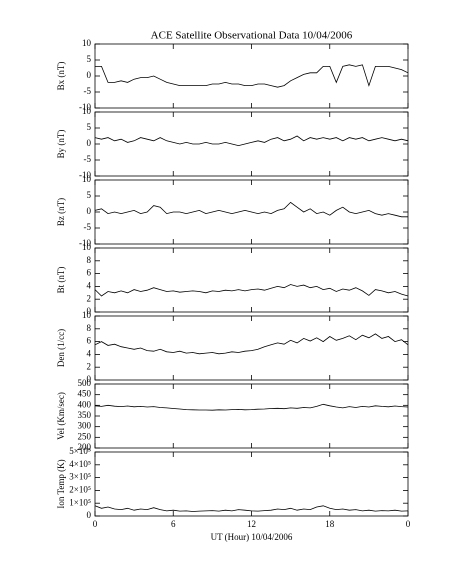  I want to click on y-tick-label: 1×10⁵, so click(80, 502).